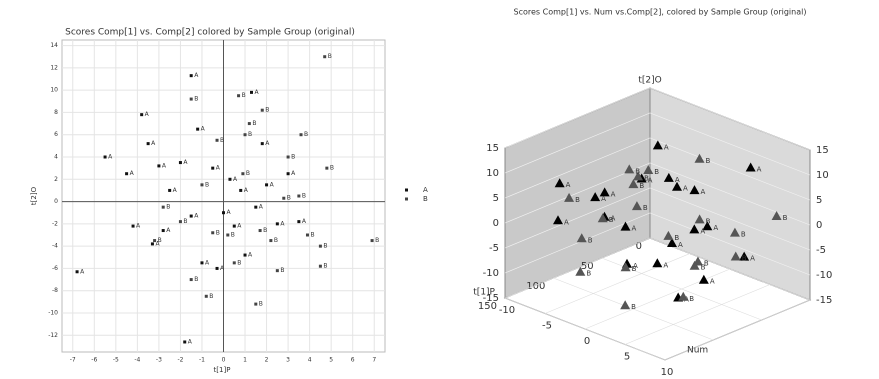  I want to click on z-tick-label: 5, so click(496, 198).